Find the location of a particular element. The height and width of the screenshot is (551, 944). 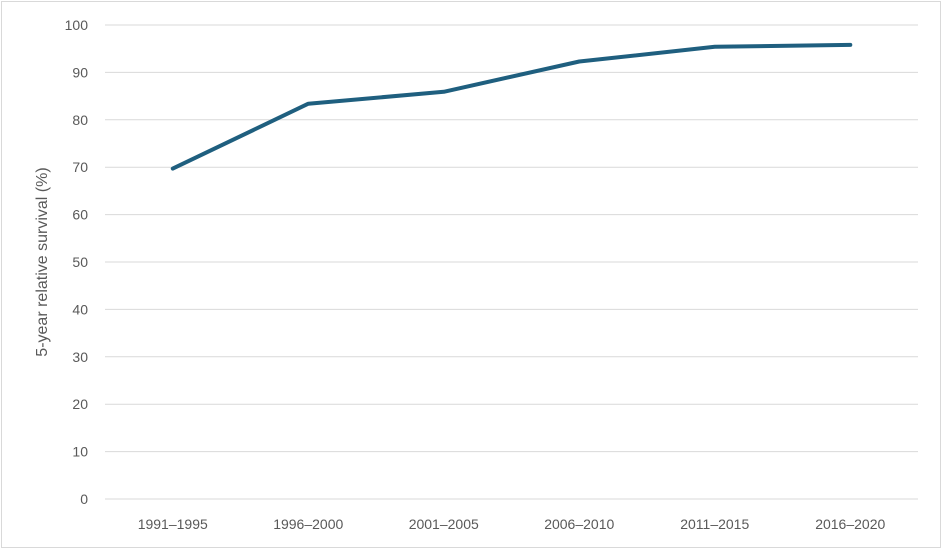

y-tick-label: 0 is located at coordinates (84, 499).